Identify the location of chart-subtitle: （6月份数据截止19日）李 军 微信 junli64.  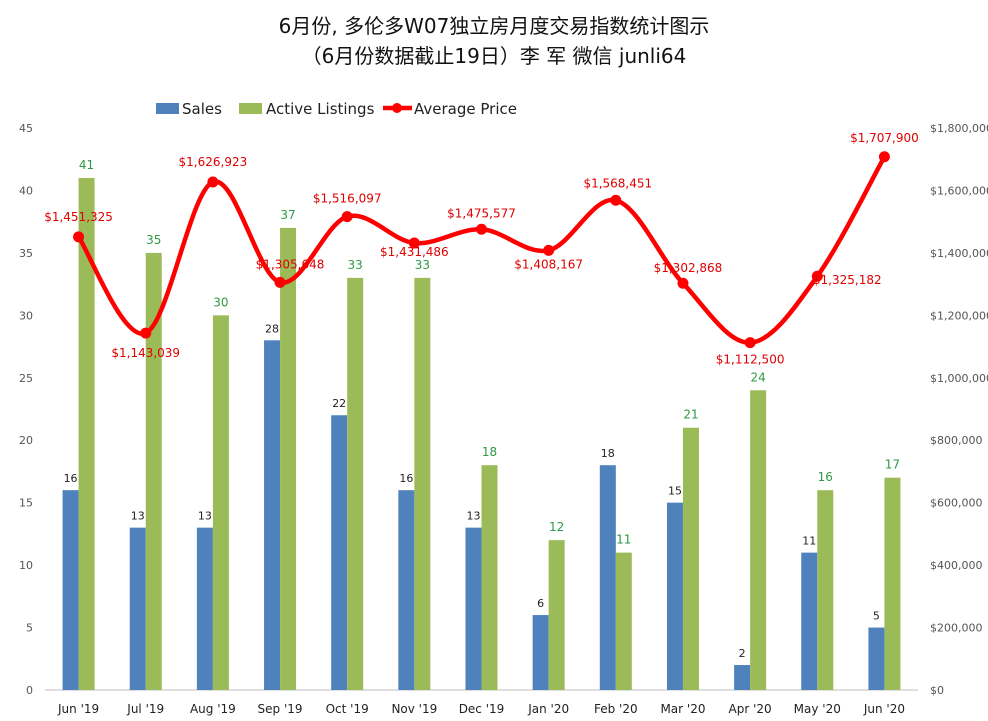
(494, 56).